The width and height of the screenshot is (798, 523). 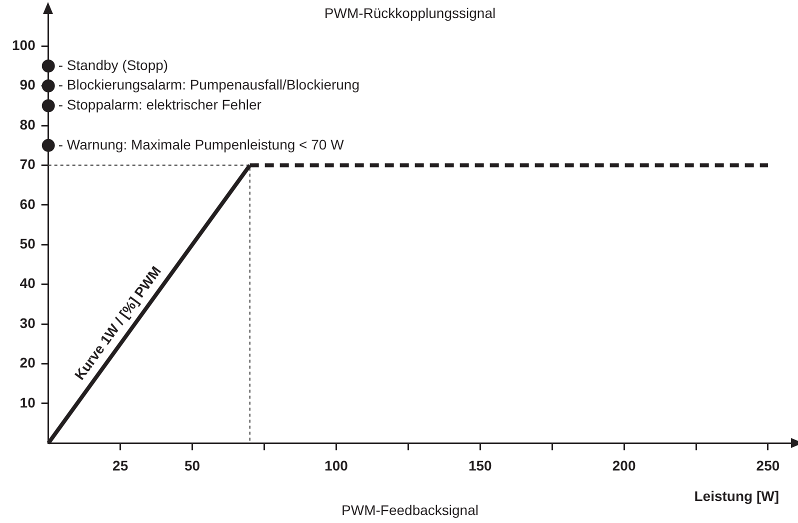 What do you see at coordinates (28, 204) in the screenshot?
I see `y-tick-label: 60` at bounding box center [28, 204].